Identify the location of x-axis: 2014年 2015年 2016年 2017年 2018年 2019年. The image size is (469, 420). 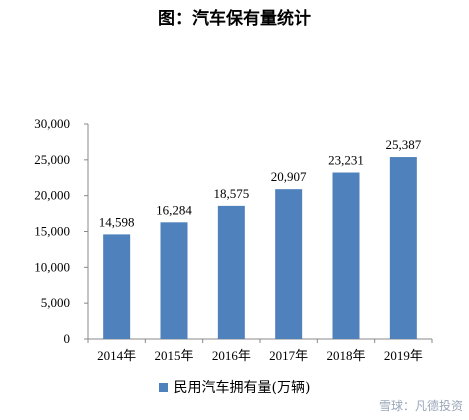
(260, 350).